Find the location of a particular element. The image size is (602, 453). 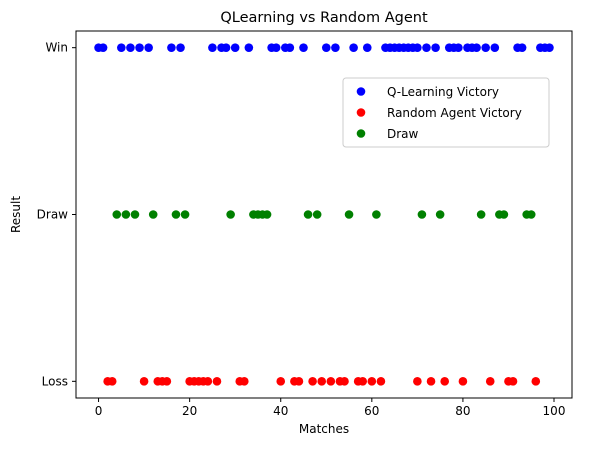

y-tick-label: Win is located at coordinates (56, 48).